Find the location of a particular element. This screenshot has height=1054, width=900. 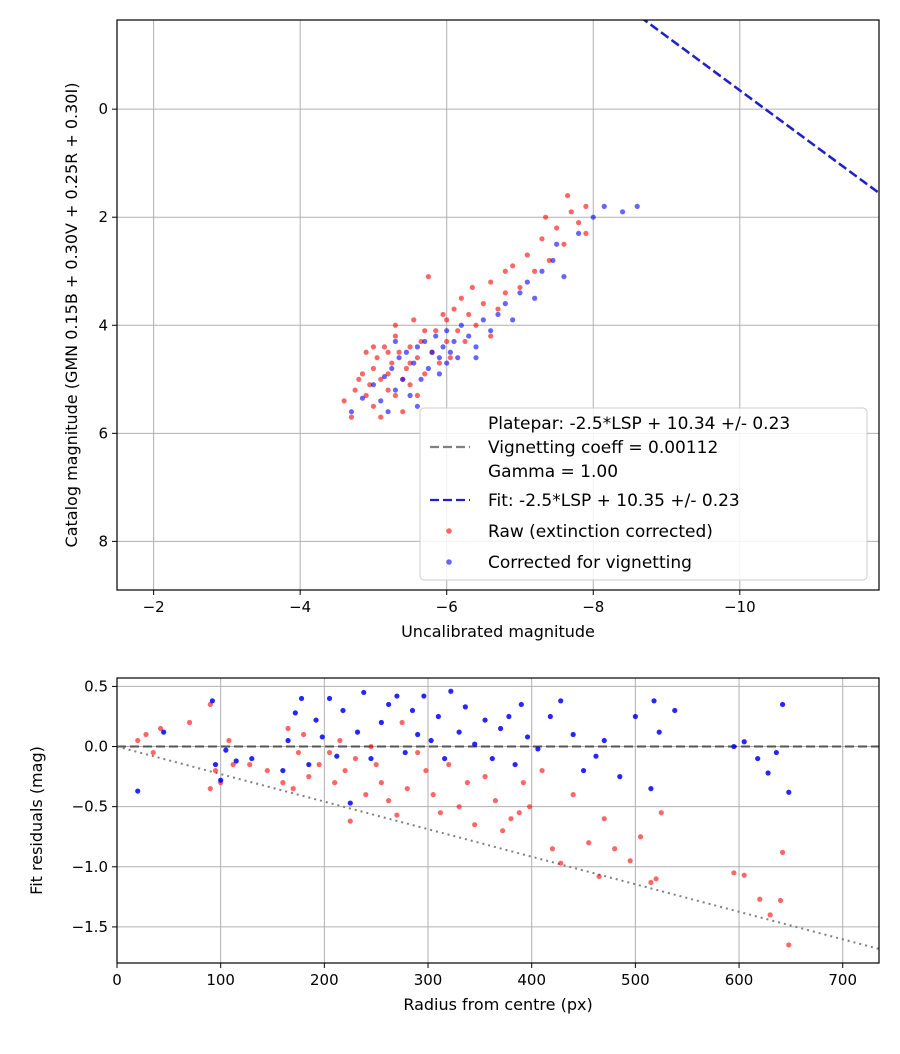

bot-x-tick-label: 600 is located at coordinates (739, 980).